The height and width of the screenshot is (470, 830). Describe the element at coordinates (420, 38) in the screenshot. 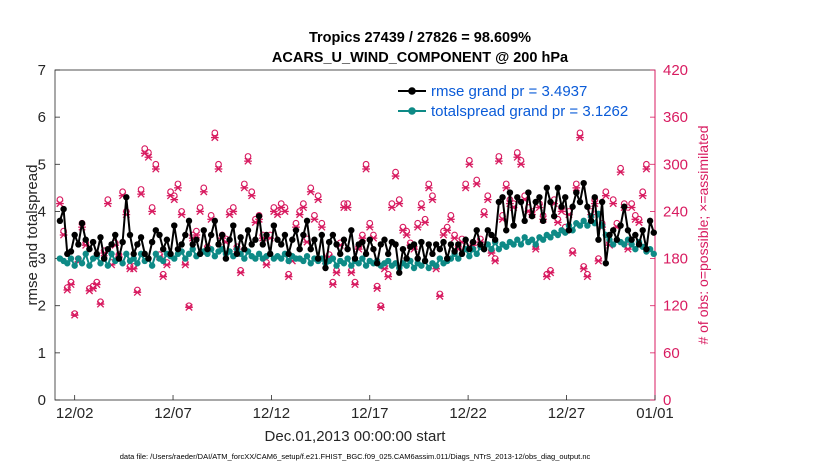

I see `chart-title-line1: Tropics 27439 / 27826 = 98.609%` at that location.